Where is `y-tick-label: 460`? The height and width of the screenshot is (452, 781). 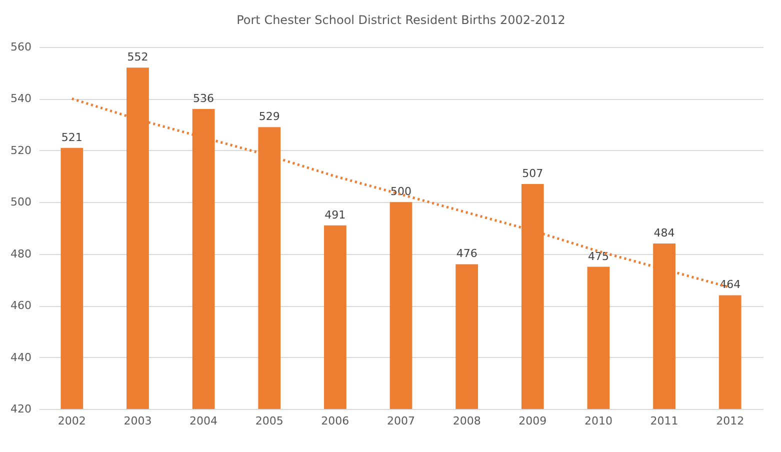
y-tick-label: 460 is located at coordinates (21, 305).